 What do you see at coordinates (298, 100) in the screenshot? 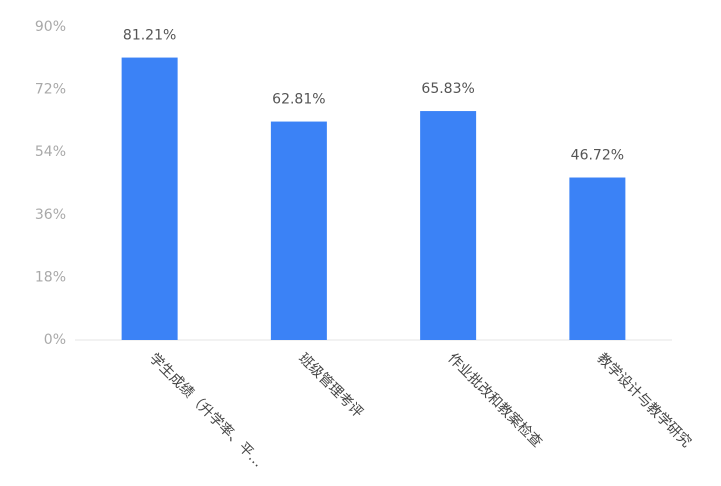
I see `value-label: 62.81%` at bounding box center [298, 100].